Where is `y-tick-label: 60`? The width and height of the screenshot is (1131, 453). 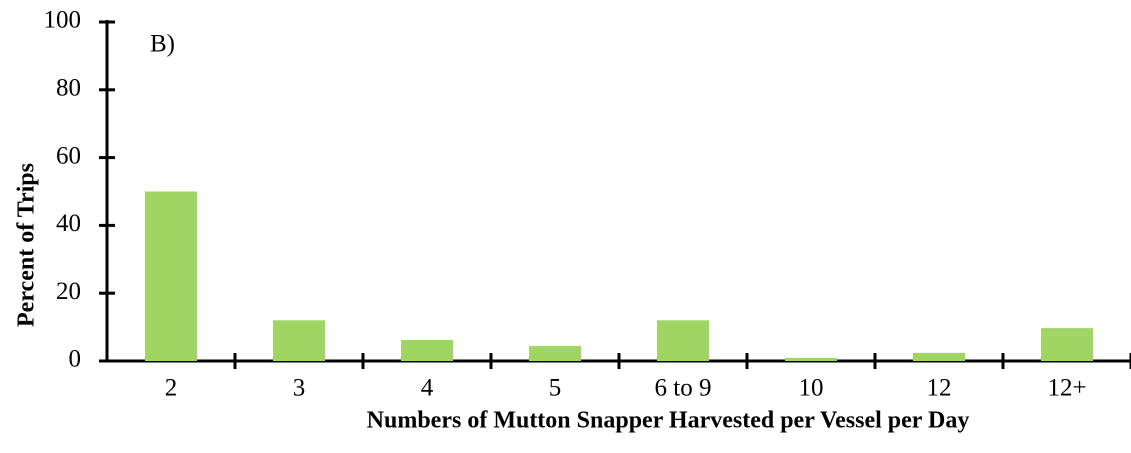
y-tick-label: 60 is located at coordinates (68, 155).